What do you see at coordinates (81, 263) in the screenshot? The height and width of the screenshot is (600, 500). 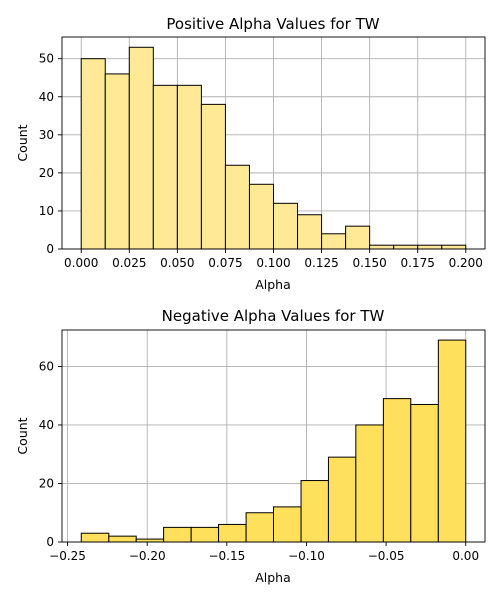 I see `x-tick-label: 0.000` at bounding box center [81, 263].